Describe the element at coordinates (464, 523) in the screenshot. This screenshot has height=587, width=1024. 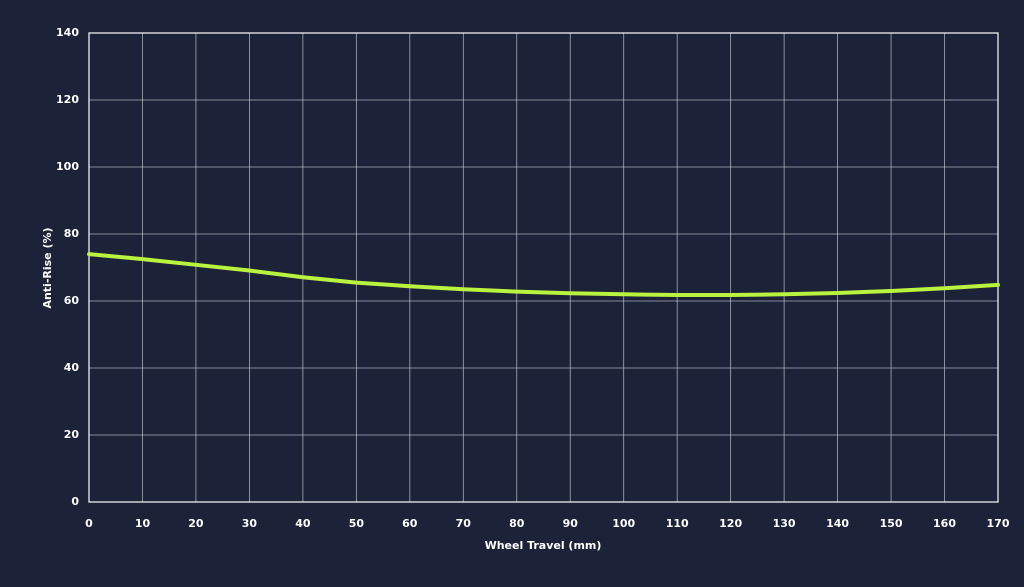
I see `x-tick-label: 70` at that location.